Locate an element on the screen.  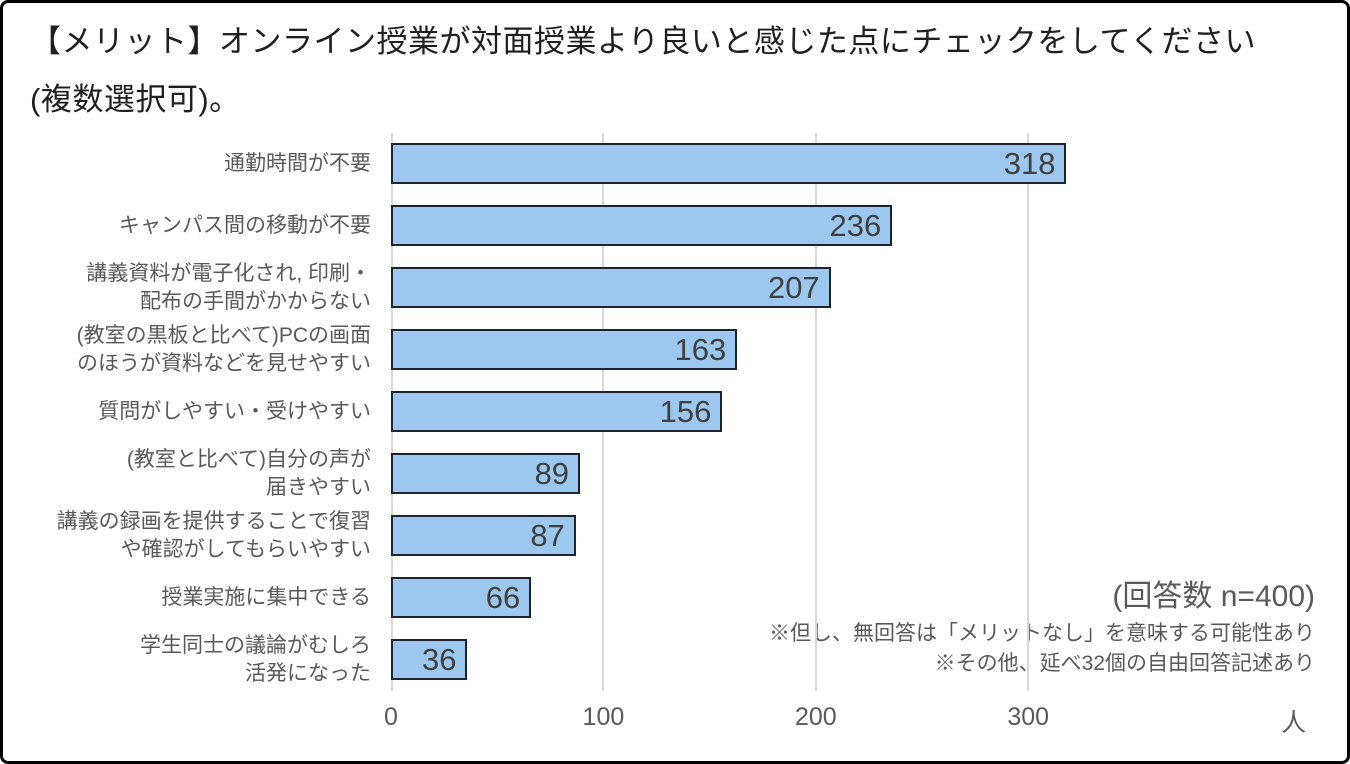
bar: 156 is located at coordinates (557, 411).